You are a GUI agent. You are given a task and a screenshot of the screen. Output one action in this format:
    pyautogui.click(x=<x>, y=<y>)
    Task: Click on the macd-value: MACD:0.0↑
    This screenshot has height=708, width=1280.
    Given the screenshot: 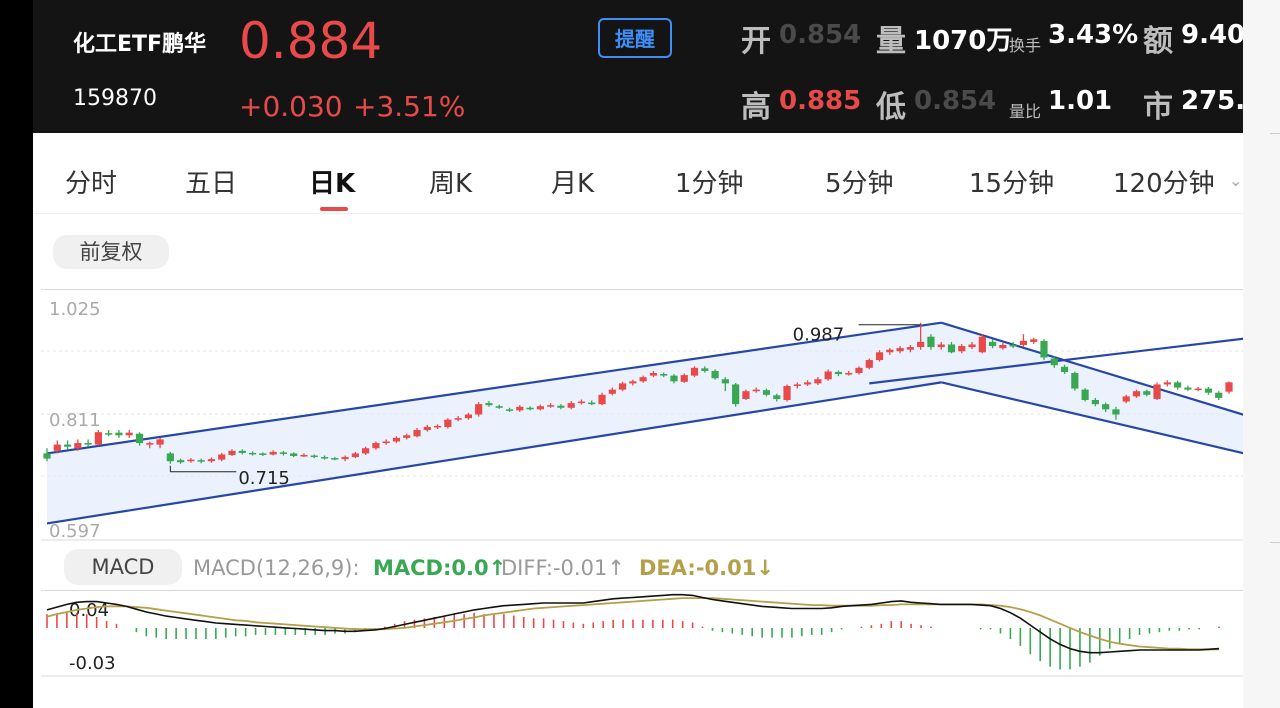 What is the action you would take?
    pyautogui.click(x=440, y=568)
    